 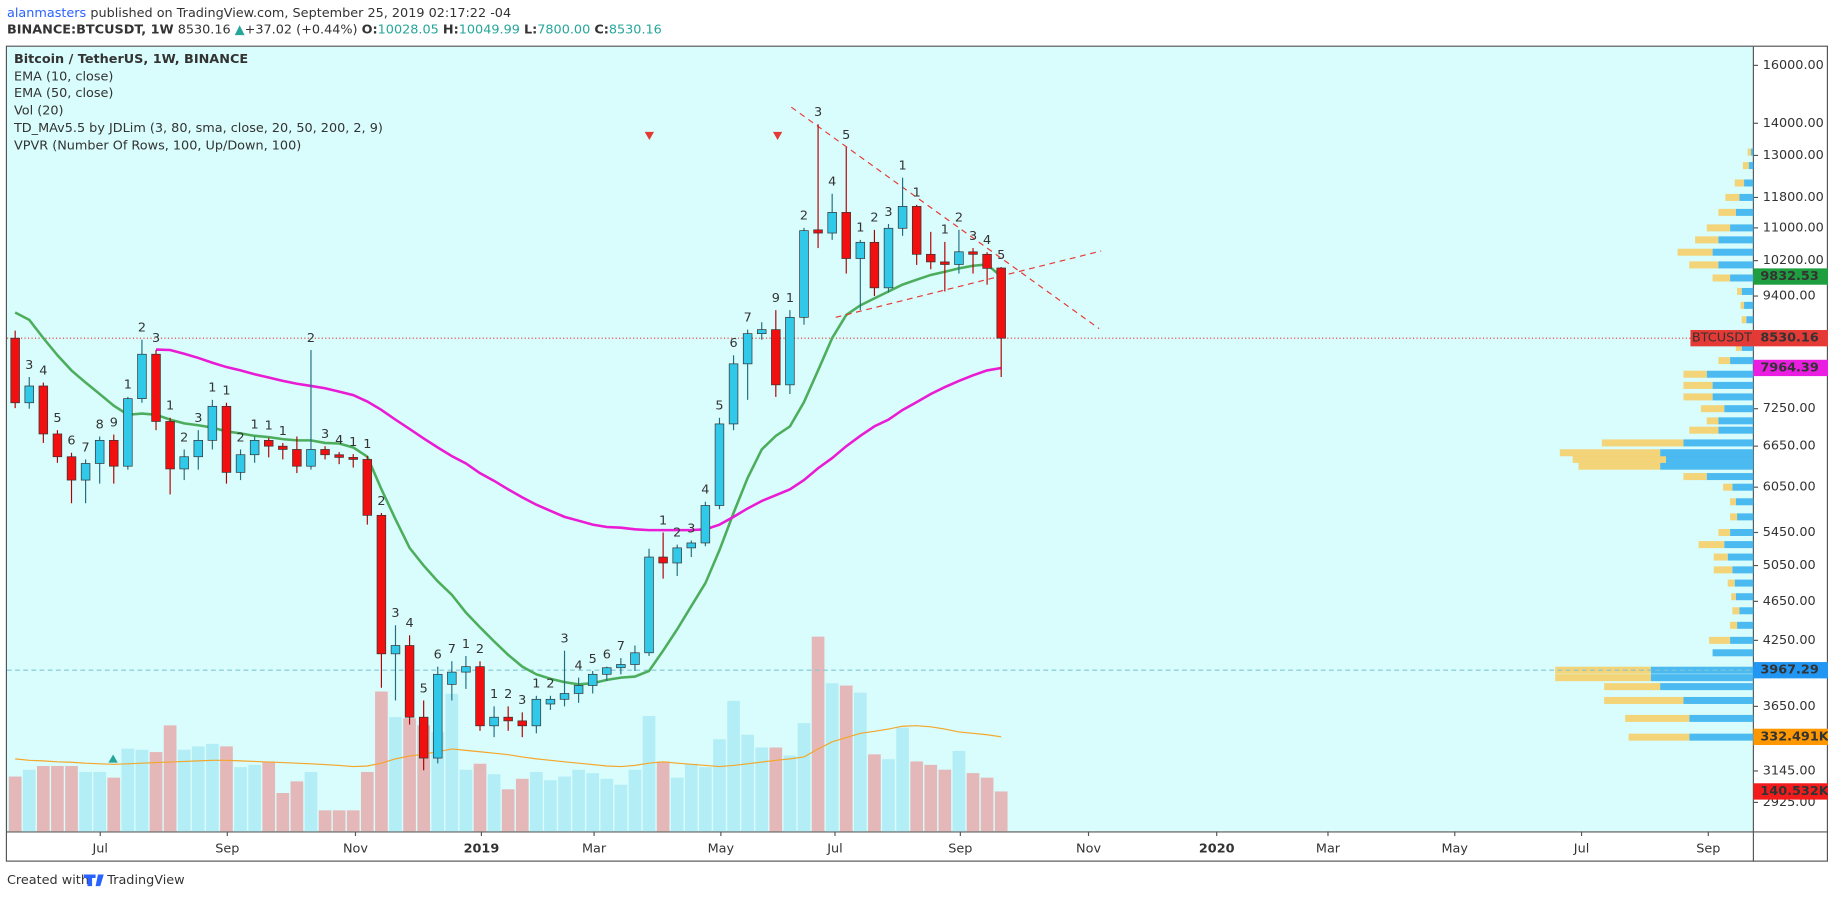 What do you see at coordinates (145, 880) in the screenshot?
I see `footer-brand: TradingView` at bounding box center [145, 880].